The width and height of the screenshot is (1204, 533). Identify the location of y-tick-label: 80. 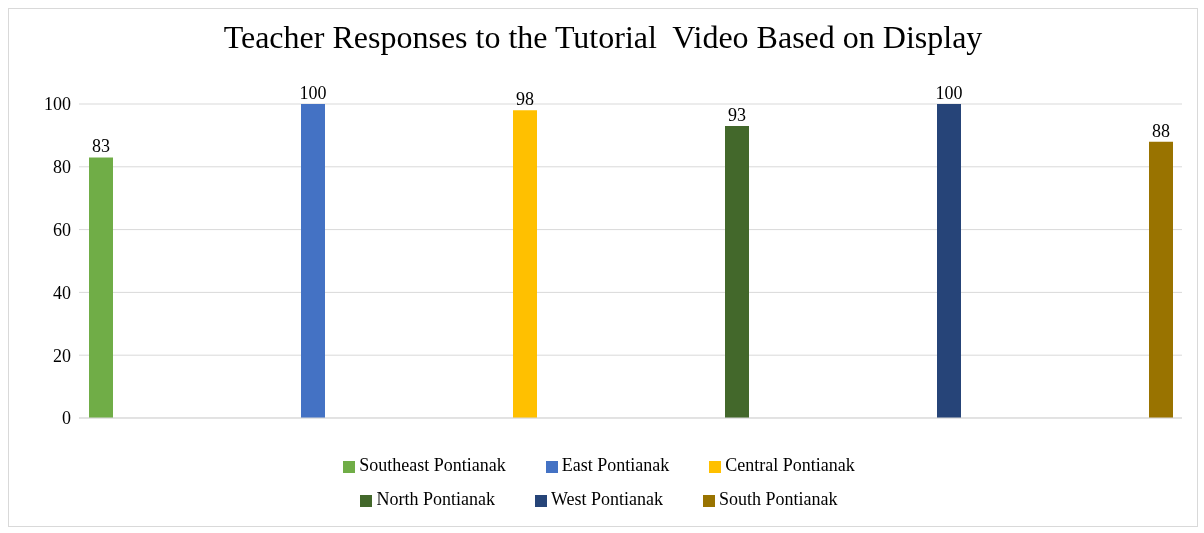
(62, 167).